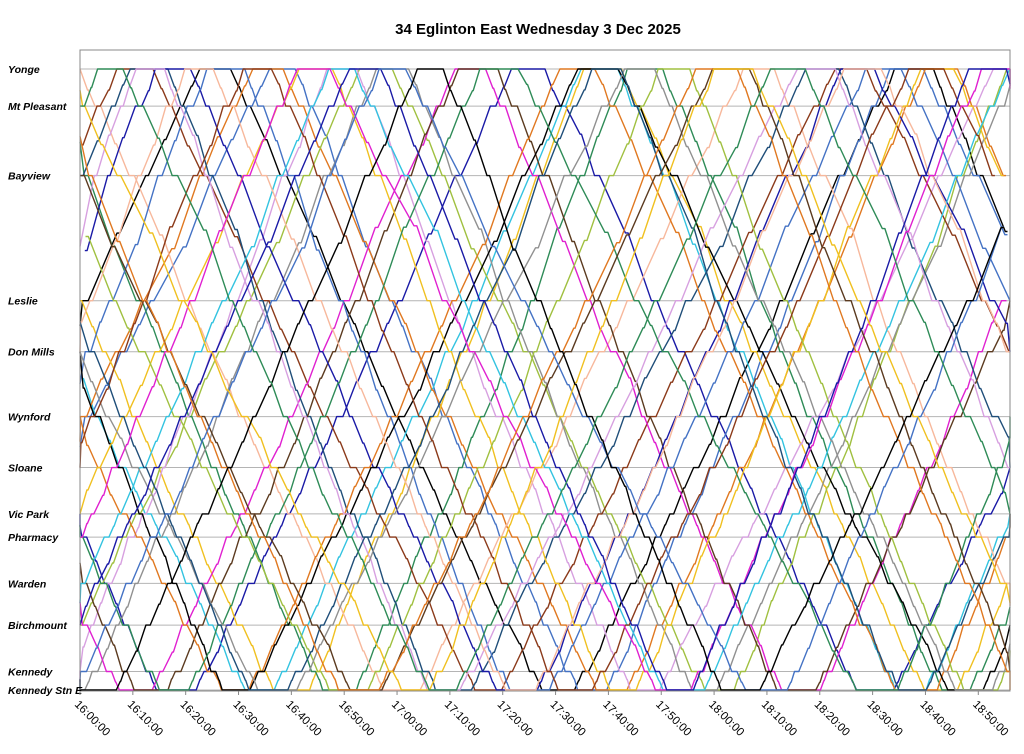  What do you see at coordinates (45, 691) in the screenshot?
I see `stop-label: Kennedy Stn E` at bounding box center [45, 691].